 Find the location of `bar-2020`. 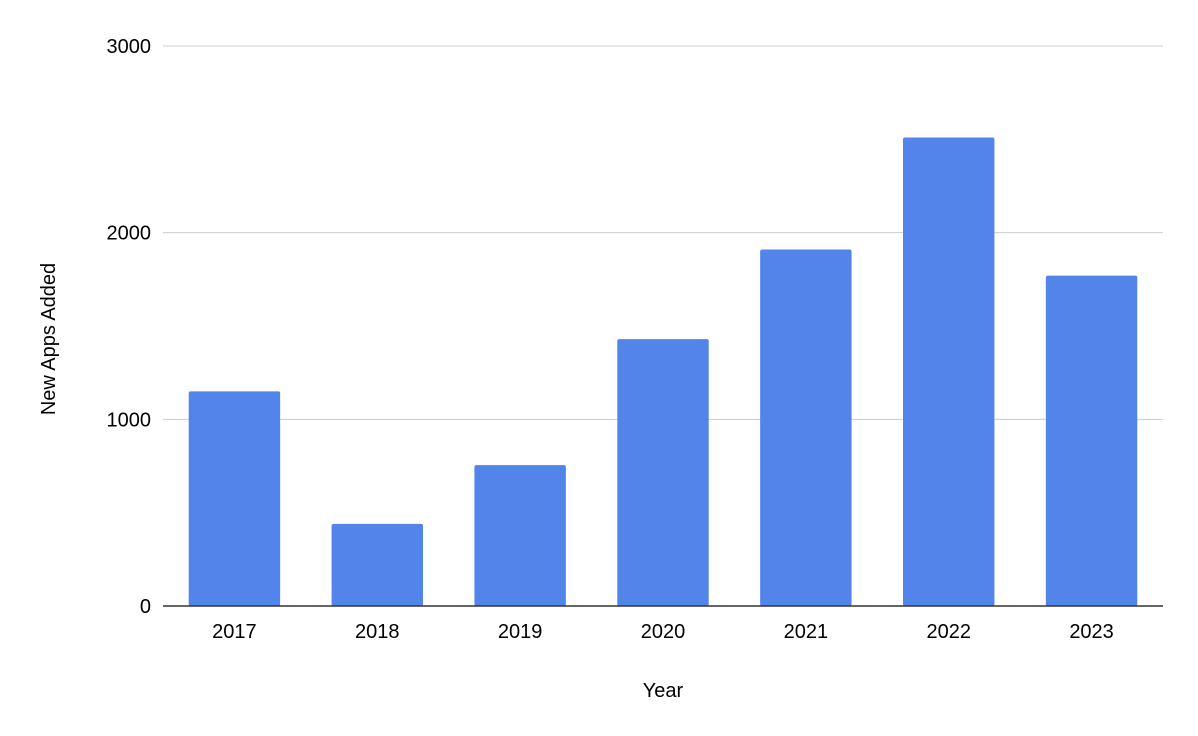

bar-2020 is located at coordinates (663, 472).